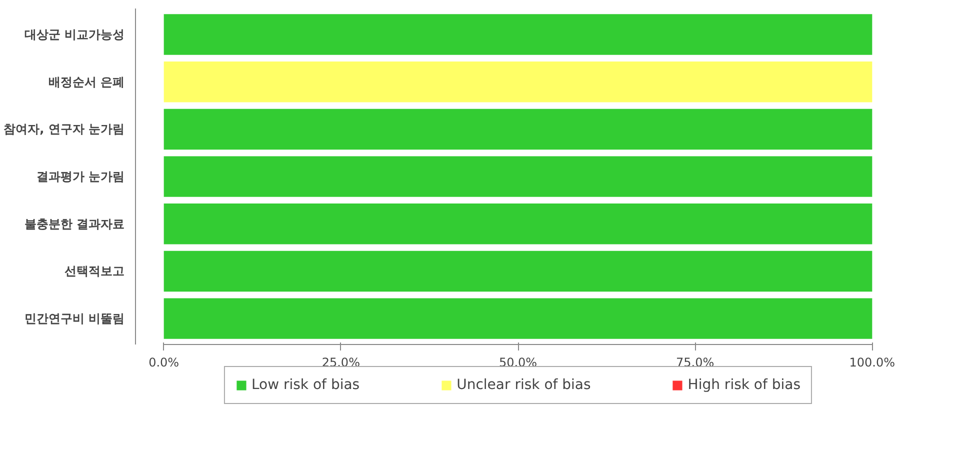 Image resolution: width=955 pixels, height=459 pixels. What do you see at coordinates (74, 319) in the screenshot?
I see `y-tick-label: 민간연구비 비뚤림` at bounding box center [74, 319].